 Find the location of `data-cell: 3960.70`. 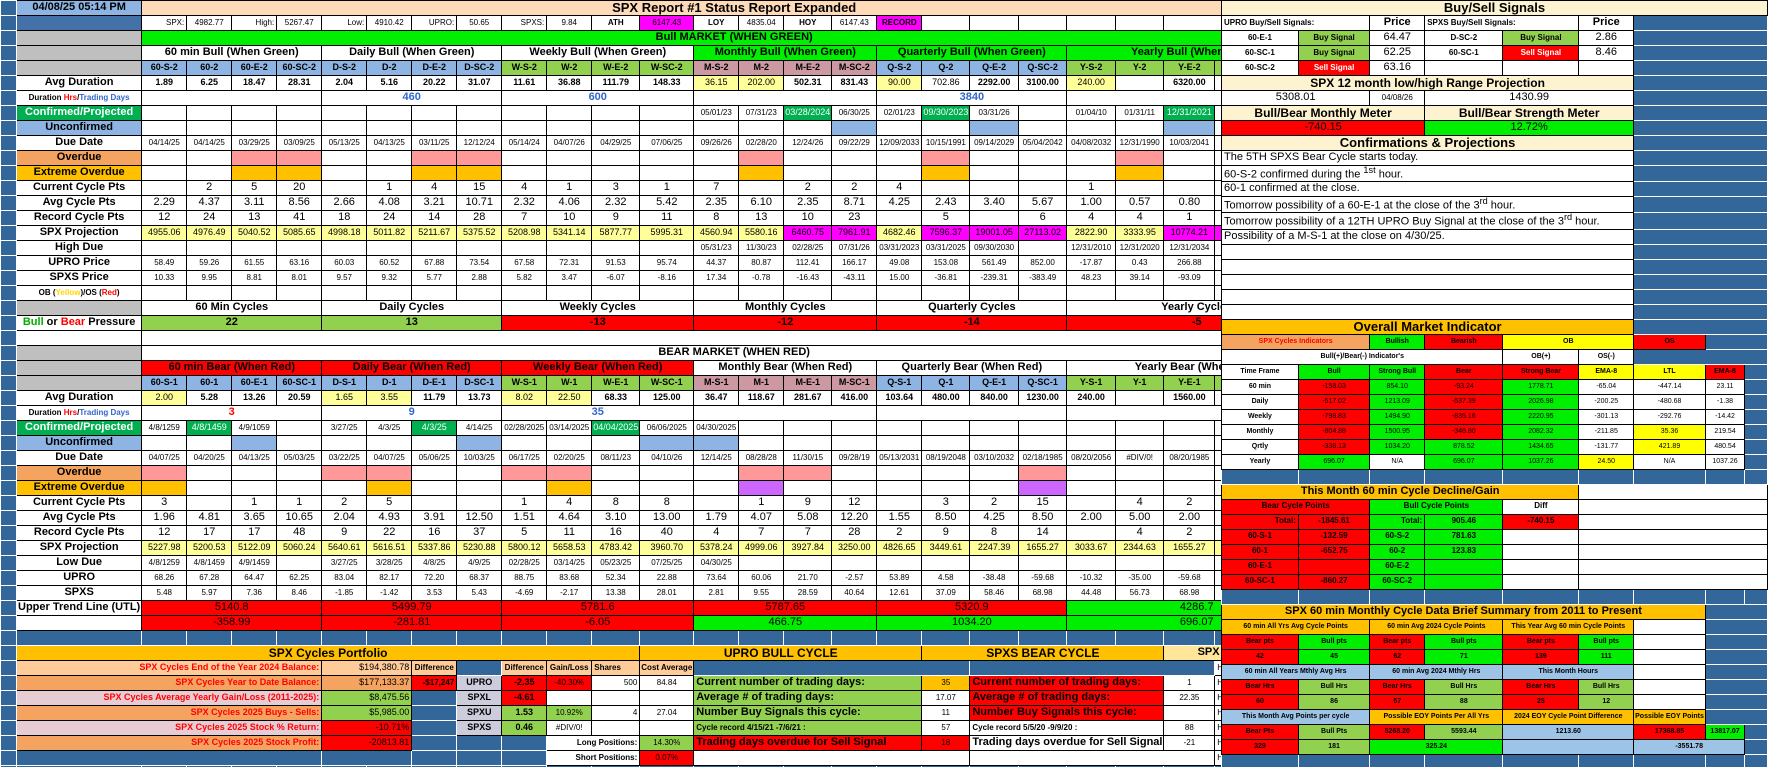

data-cell: 3960.70 is located at coordinates (667, 548).